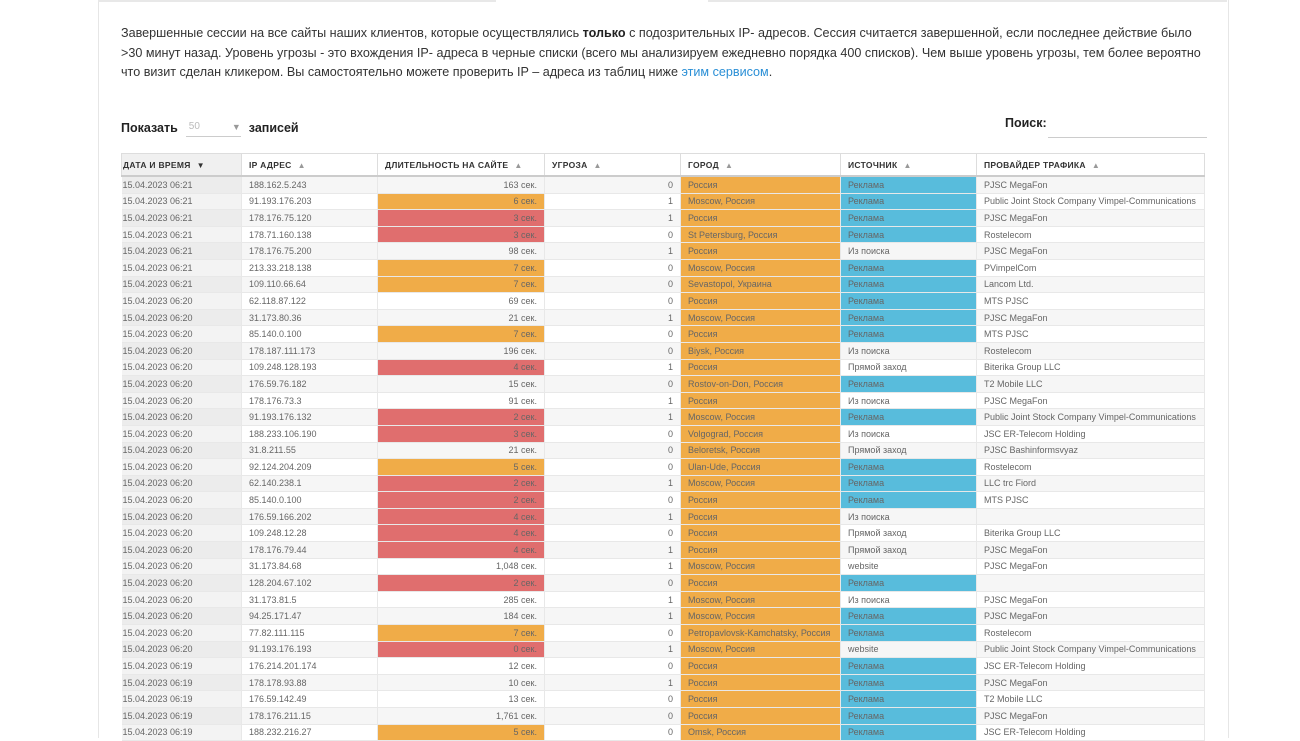  I want to click on column-header-source: ИСТОЧНИК ▲, so click(908, 165).